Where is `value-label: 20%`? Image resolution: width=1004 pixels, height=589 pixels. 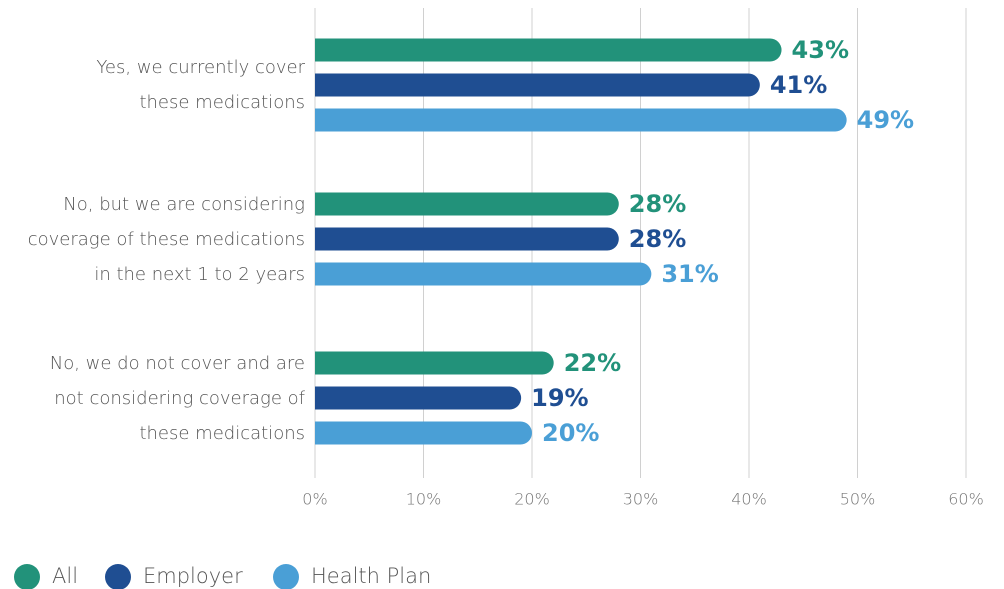
value-label: 20% is located at coordinates (570, 433).